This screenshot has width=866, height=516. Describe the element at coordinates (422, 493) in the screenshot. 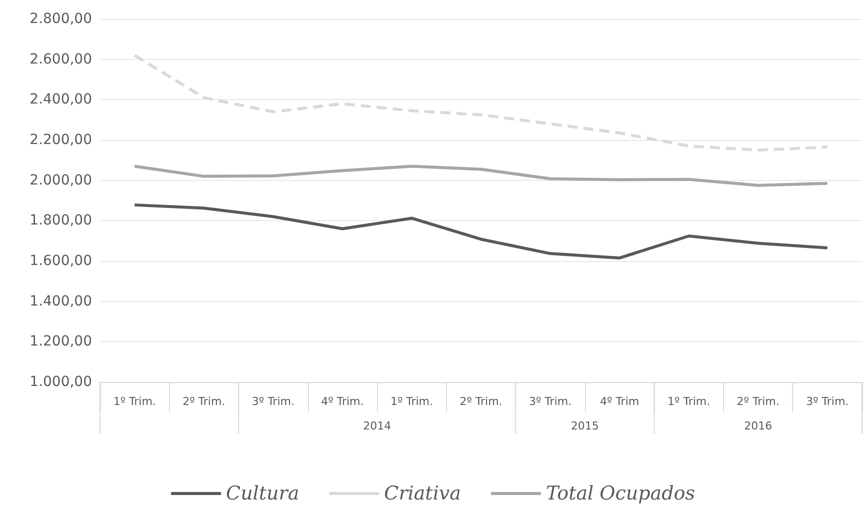

I see `legend-label: Criativa` at that location.